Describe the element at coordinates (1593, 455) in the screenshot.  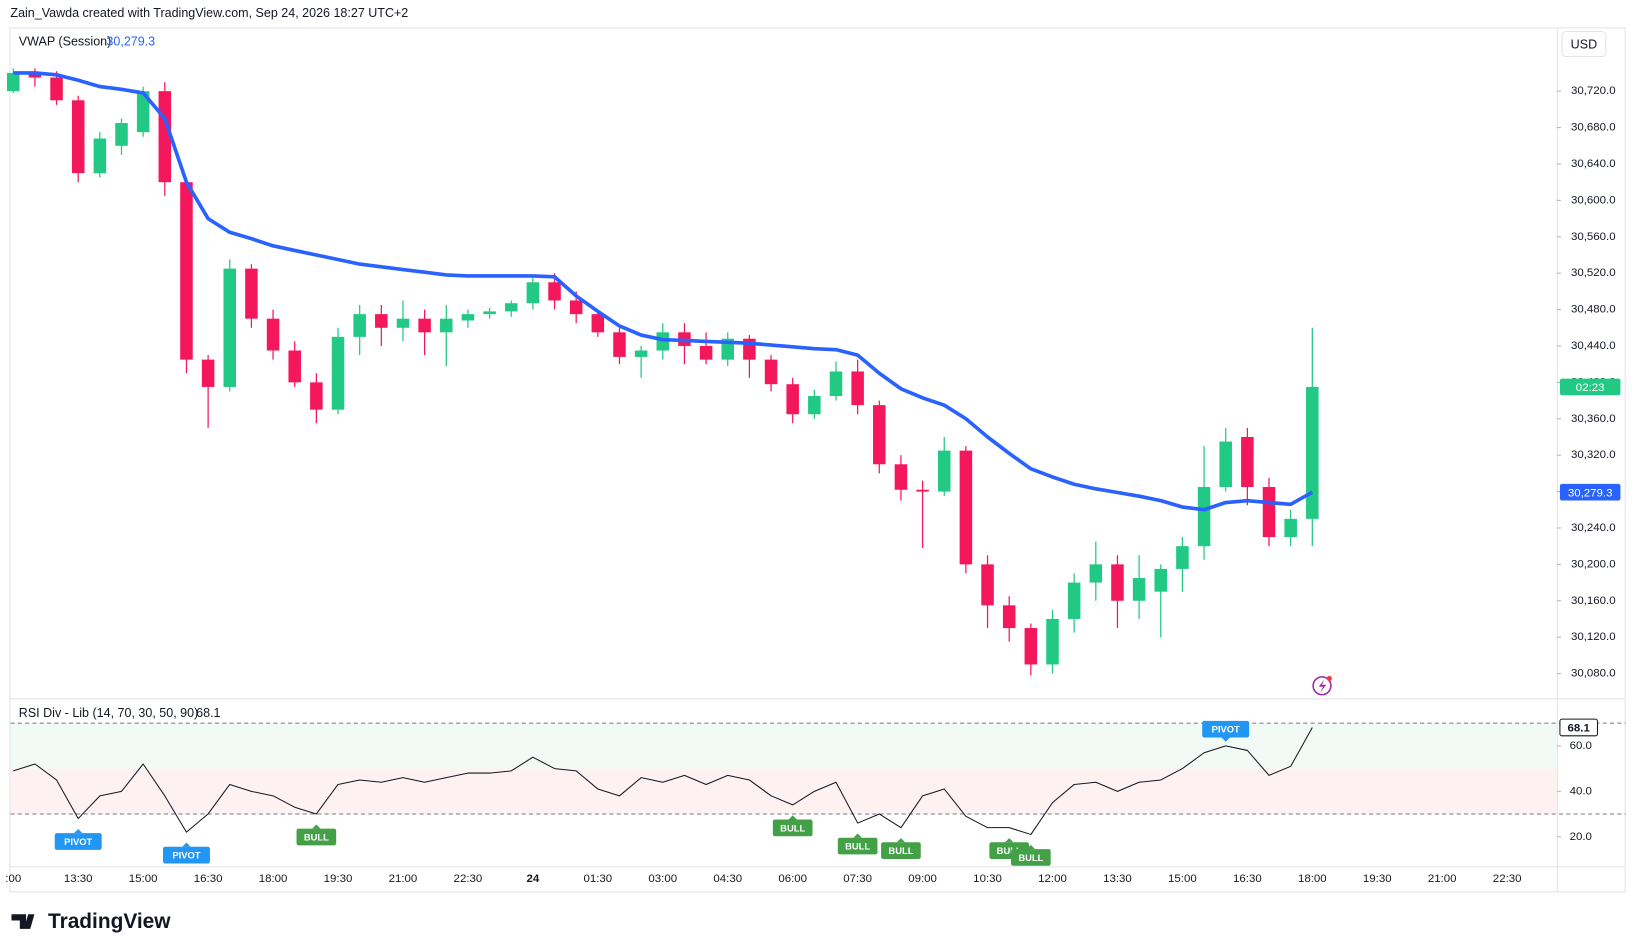
I see `y-tick-label: 30,320.0` at that location.